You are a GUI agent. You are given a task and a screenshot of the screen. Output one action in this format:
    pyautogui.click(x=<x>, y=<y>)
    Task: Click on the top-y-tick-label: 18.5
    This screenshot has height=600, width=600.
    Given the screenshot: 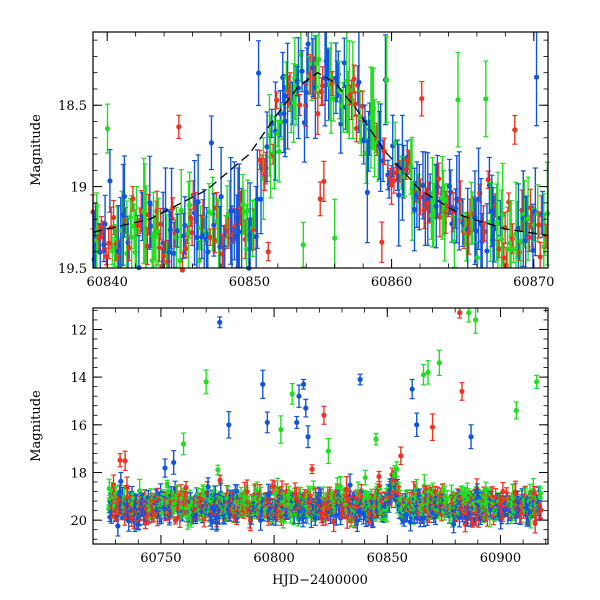 What is the action you would take?
    pyautogui.click(x=72, y=106)
    